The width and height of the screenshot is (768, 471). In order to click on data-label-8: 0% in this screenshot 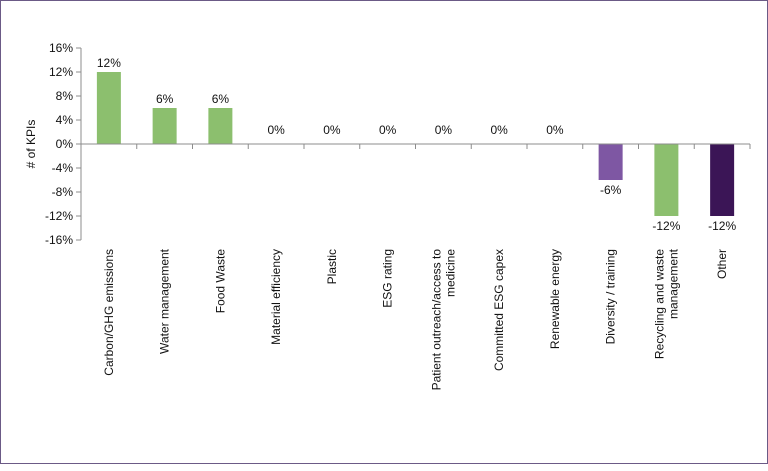, I will do `click(555, 130)`.